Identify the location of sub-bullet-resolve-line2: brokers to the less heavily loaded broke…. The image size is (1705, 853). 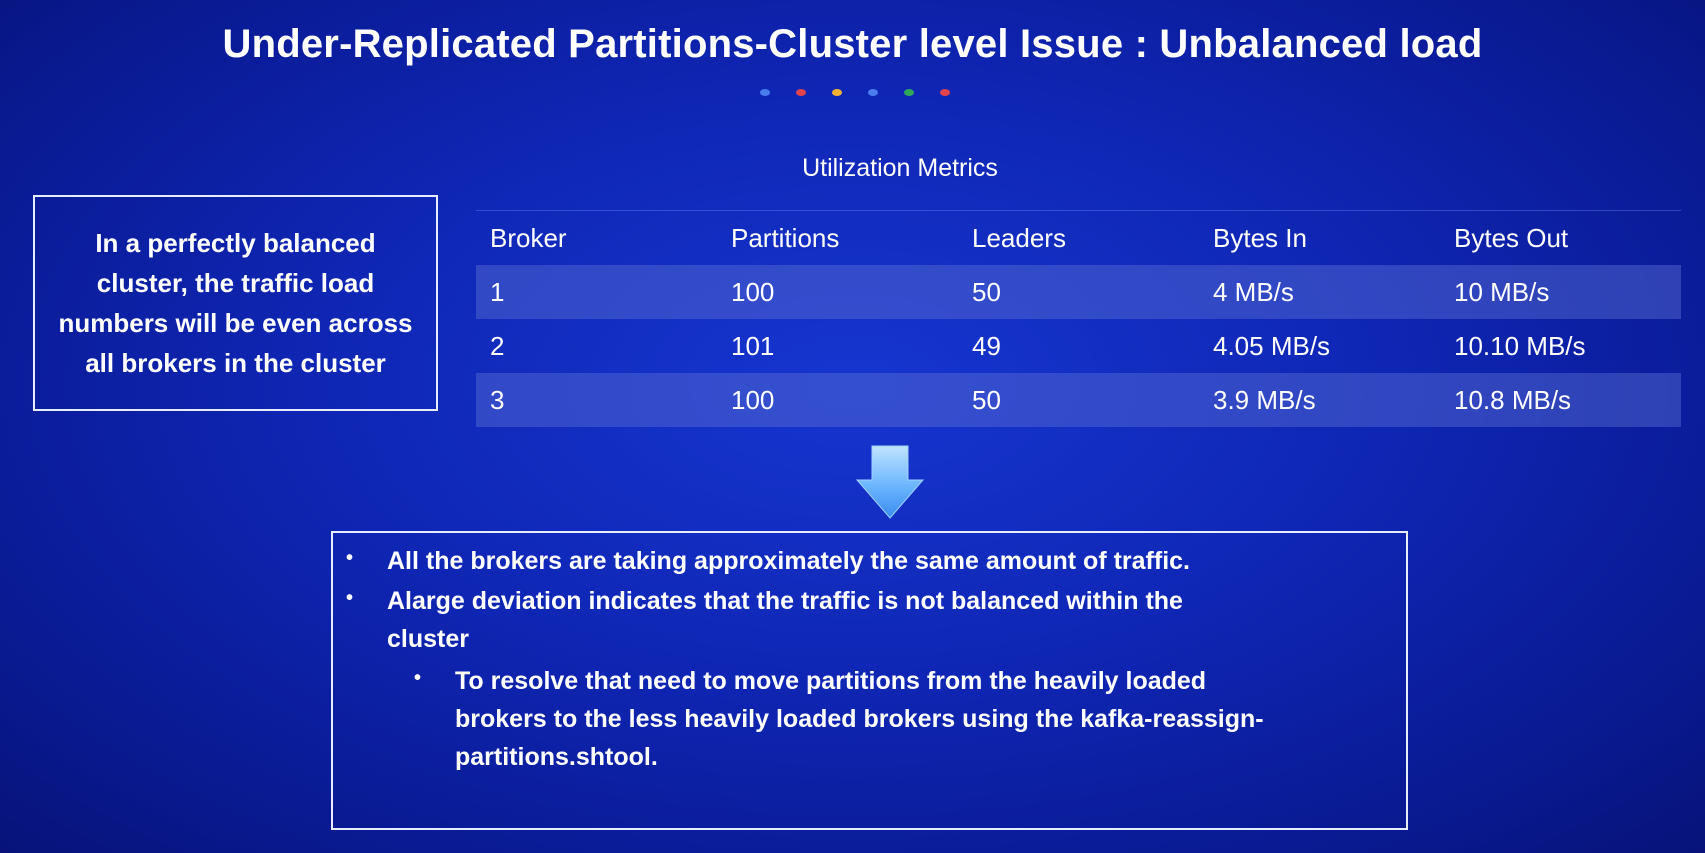
(859, 719).